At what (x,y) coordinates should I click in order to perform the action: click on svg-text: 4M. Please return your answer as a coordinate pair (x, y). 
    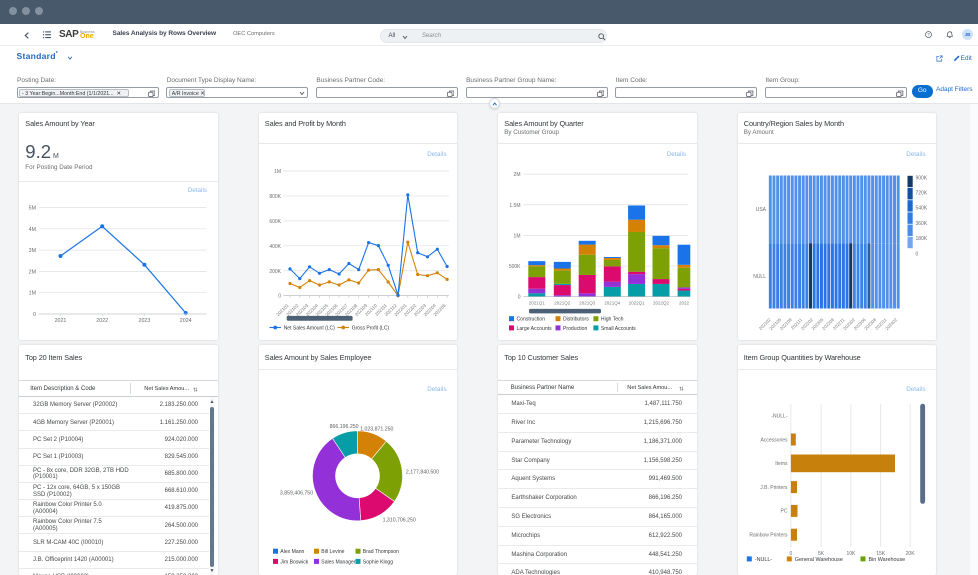
    Looking at the image, I should click on (32, 229).